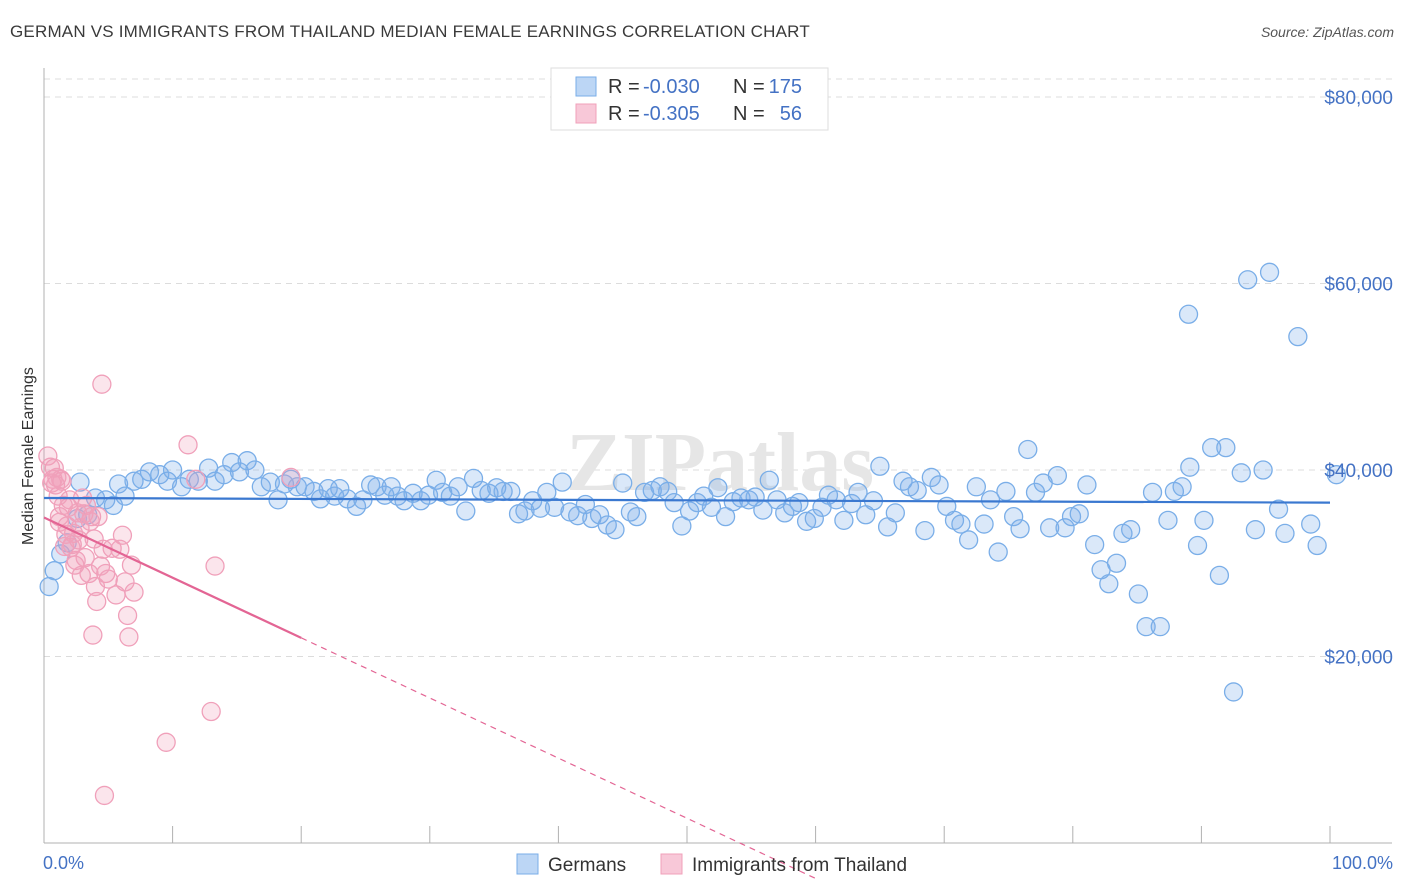 This screenshot has width=1406, height=892. I want to click on y-ticks: $20,000 $40,000 $60,000 $80,000, so click(1358, 378).